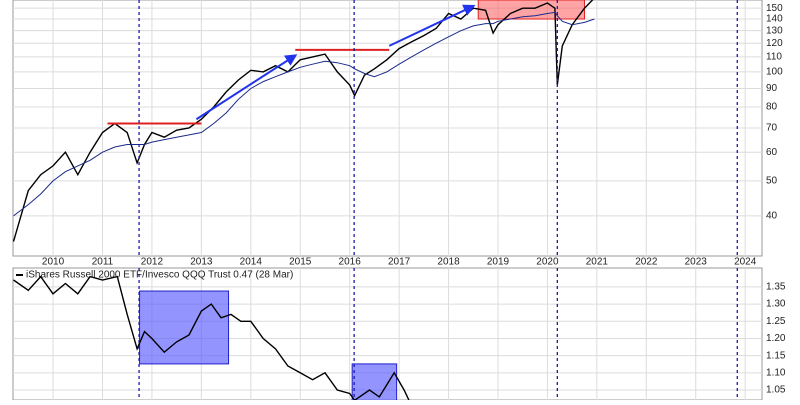 Image resolution: width=800 pixels, height=405 pixels. I want to click on x-tick-label: 2010, so click(53, 262).